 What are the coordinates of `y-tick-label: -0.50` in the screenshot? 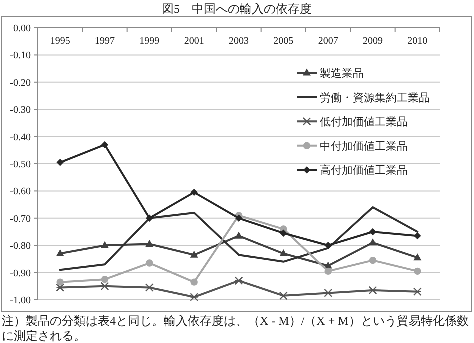 It's located at (20, 165).